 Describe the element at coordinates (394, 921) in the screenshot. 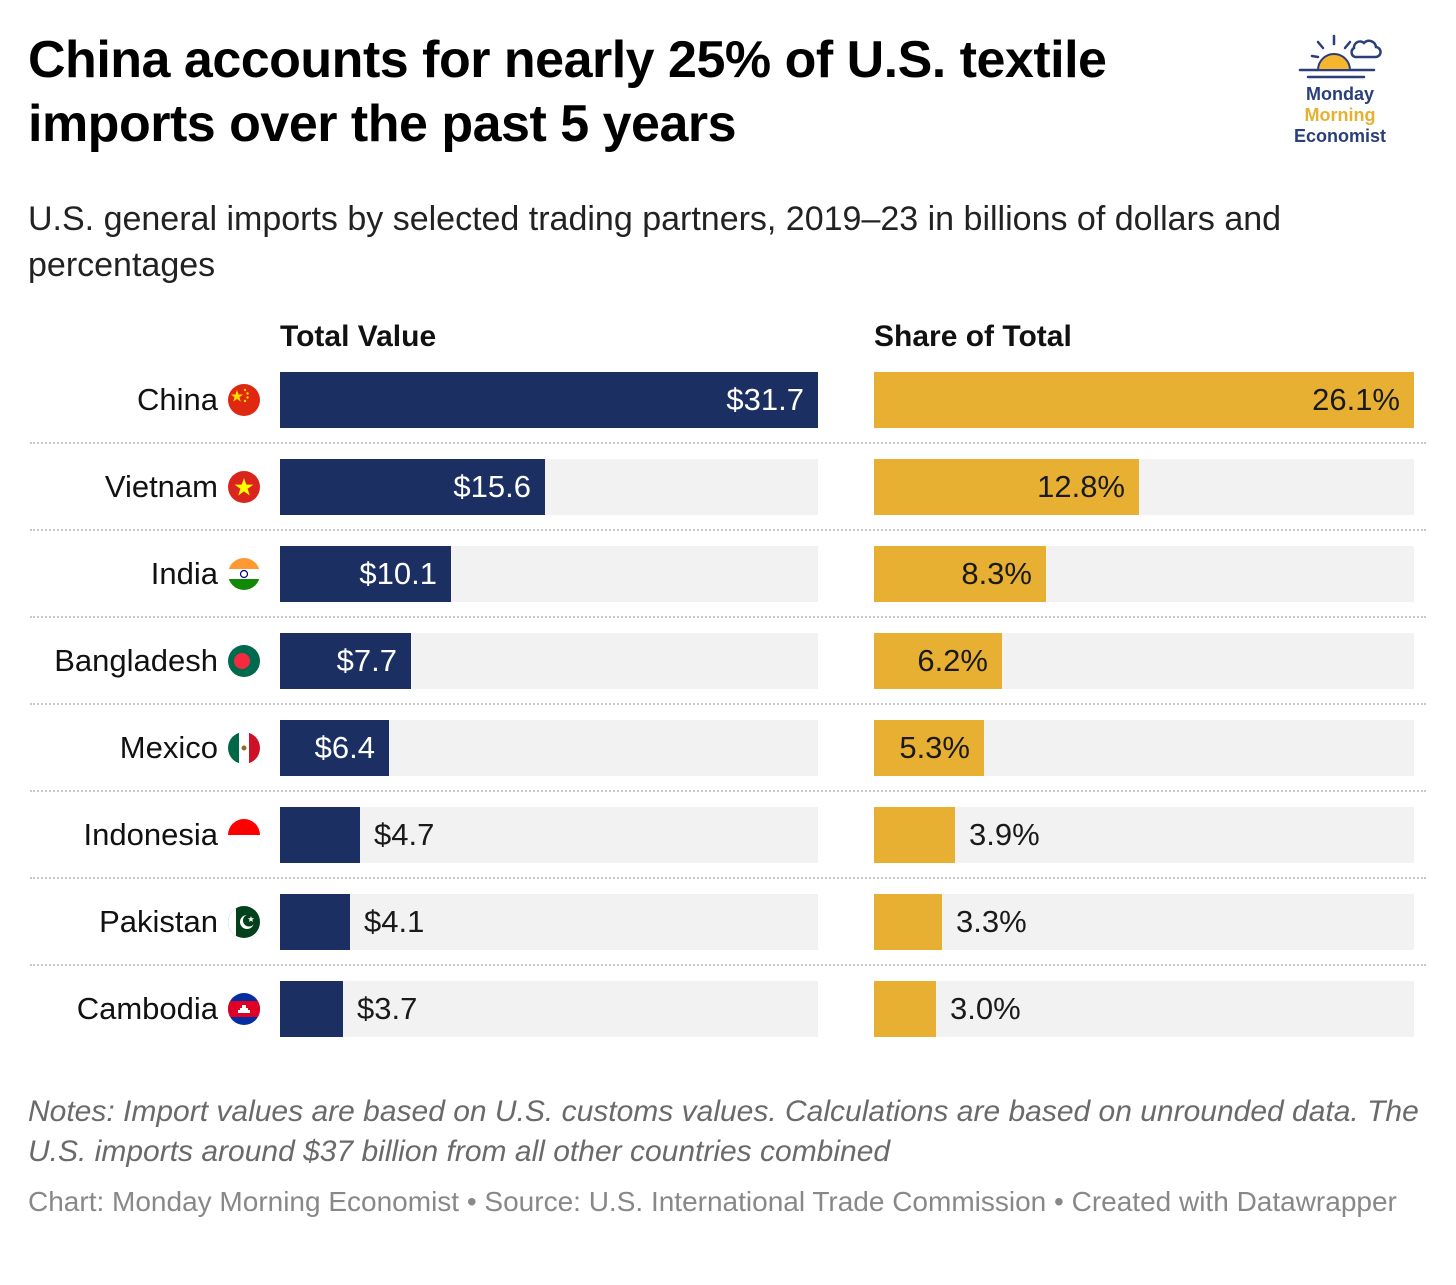

I see `value-data-label: $4.1` at that location.